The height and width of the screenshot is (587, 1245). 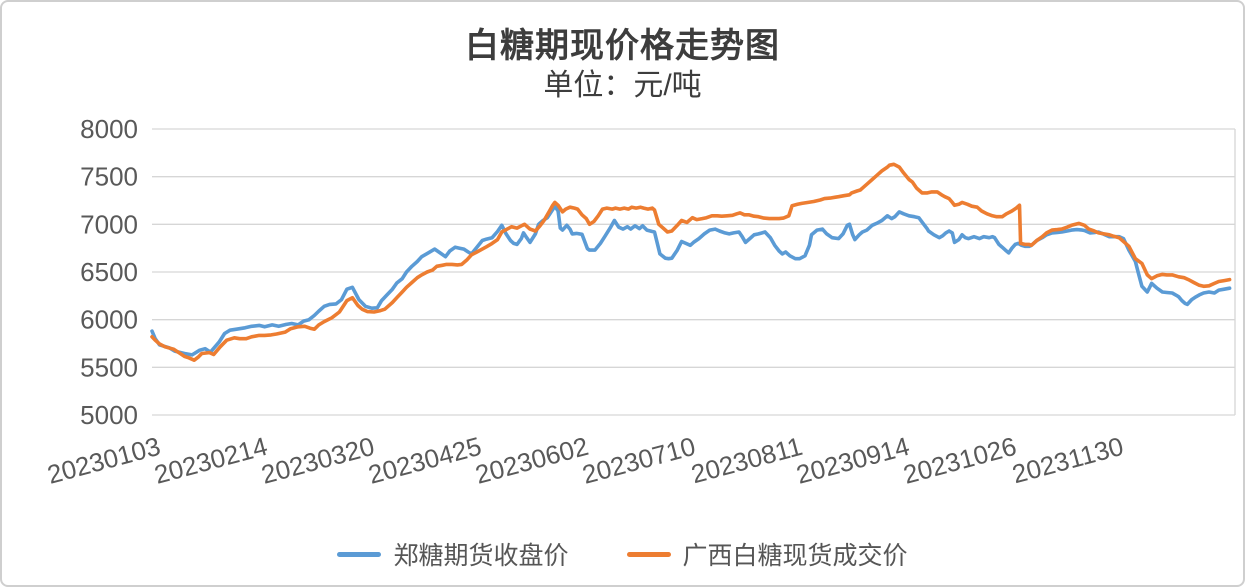 What do you see at coordinates (318, 460) in the screenshot?
I see `x-axis-tick-label: 20230320` at bounding box center [318, 460].